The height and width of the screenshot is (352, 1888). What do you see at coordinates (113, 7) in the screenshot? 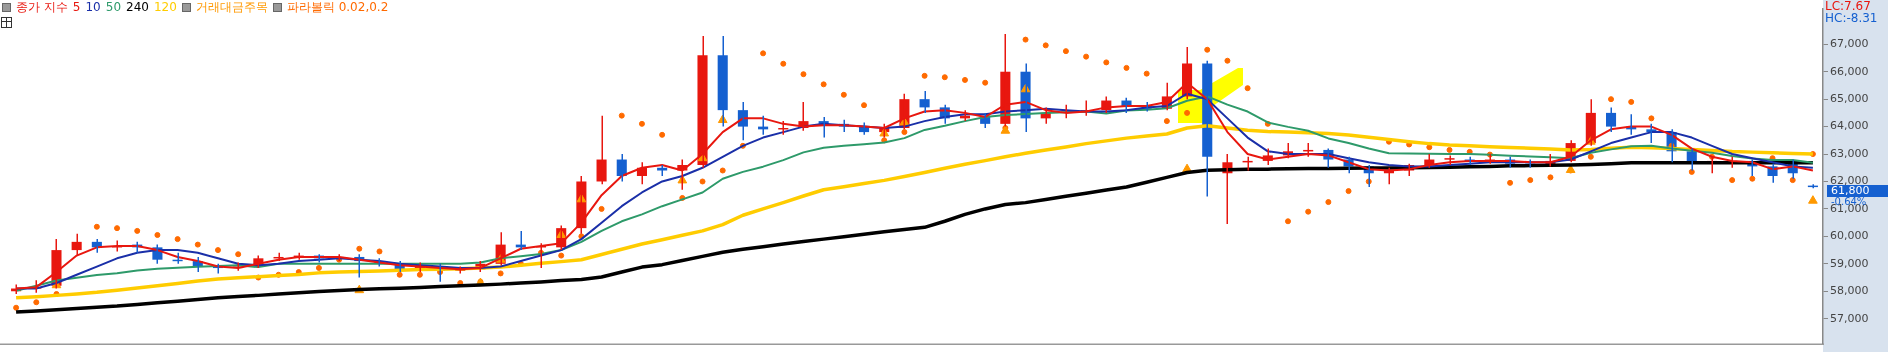
I see `text: 50` at bounding box center [113, 7].